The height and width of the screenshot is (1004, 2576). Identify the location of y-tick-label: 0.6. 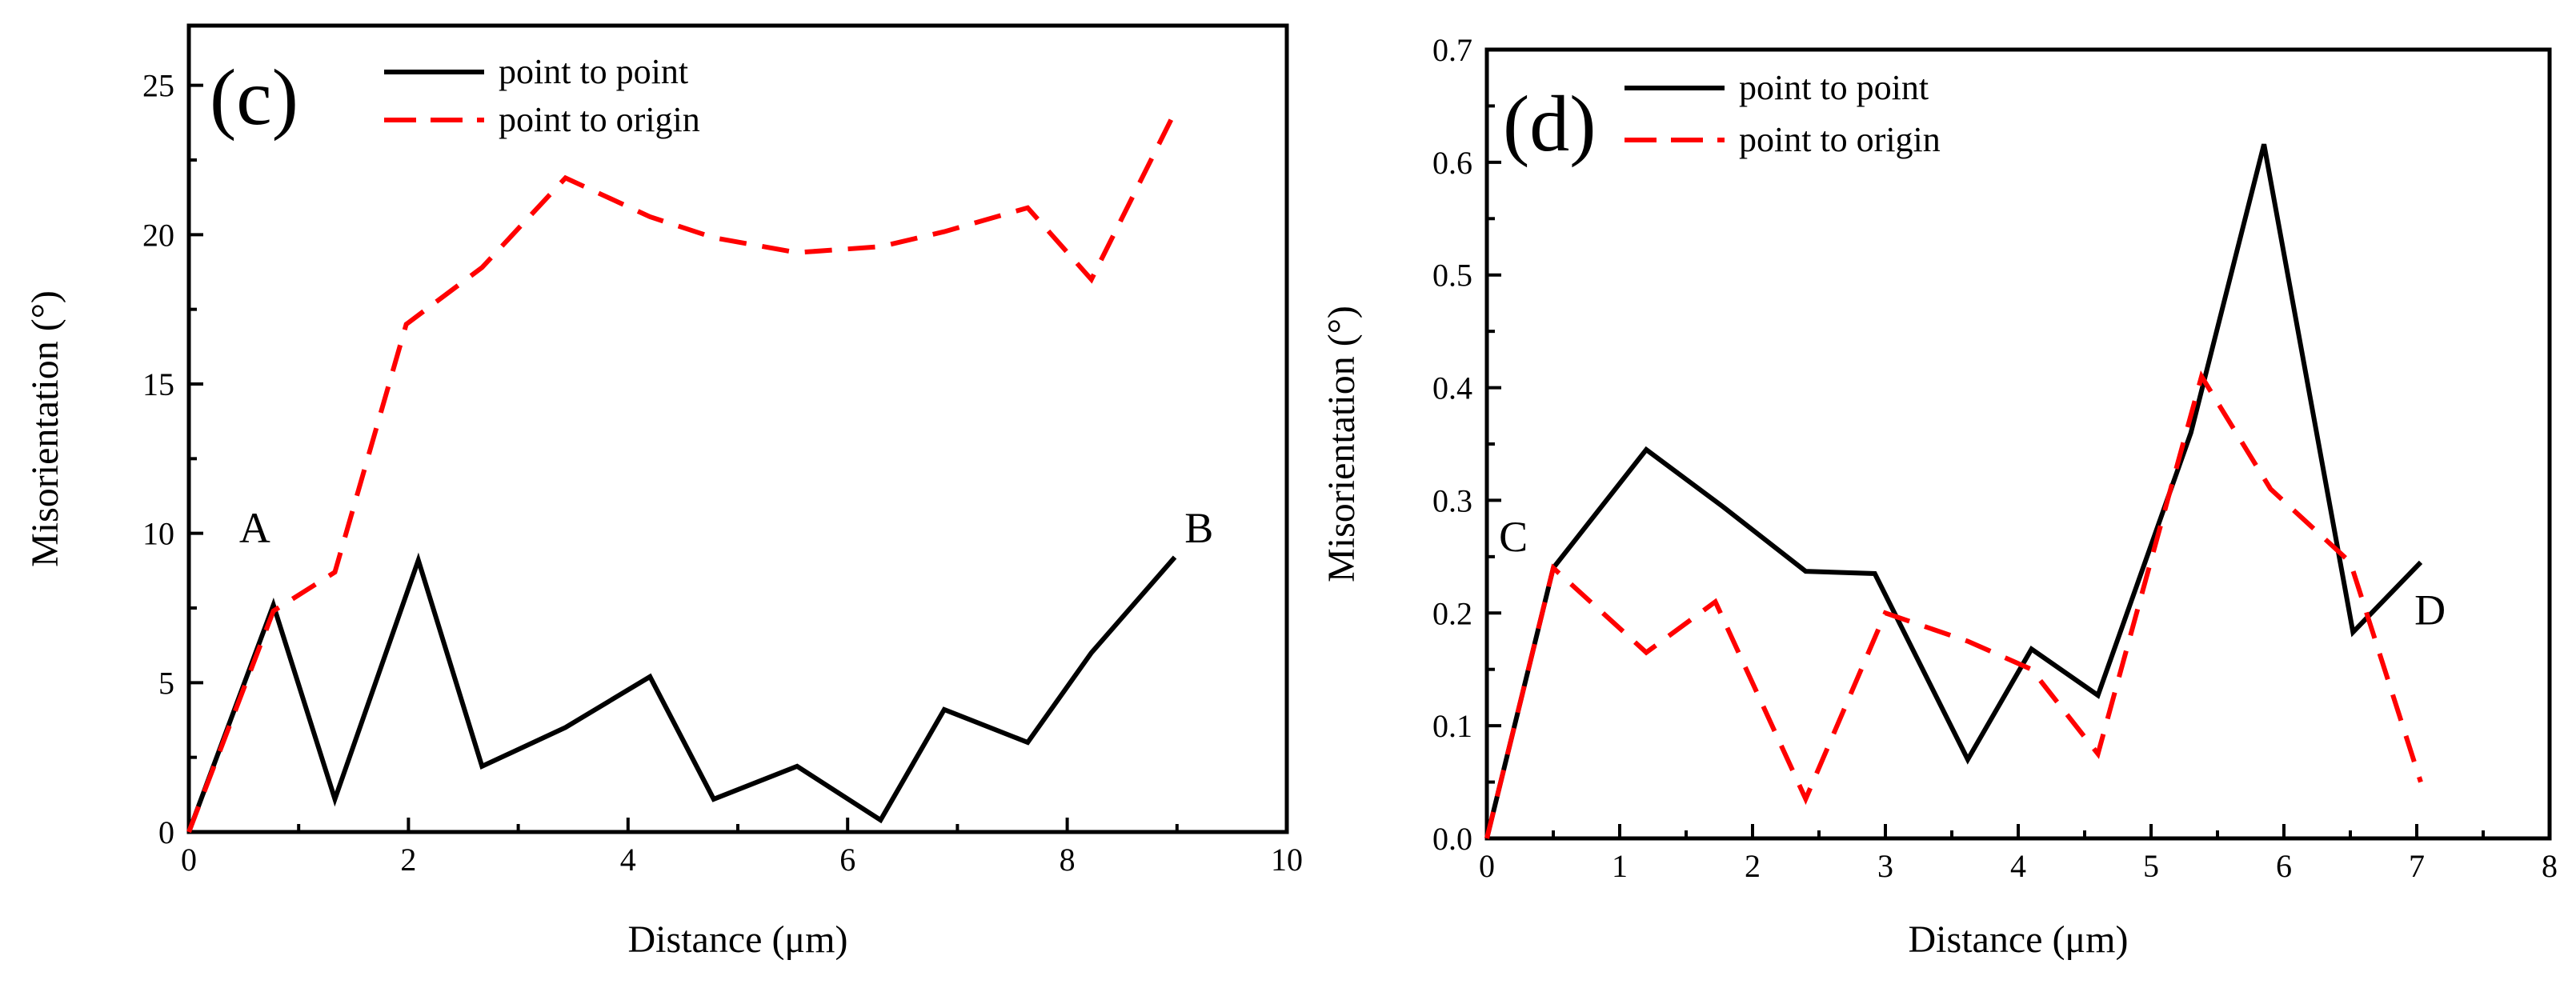
(1452, 163).